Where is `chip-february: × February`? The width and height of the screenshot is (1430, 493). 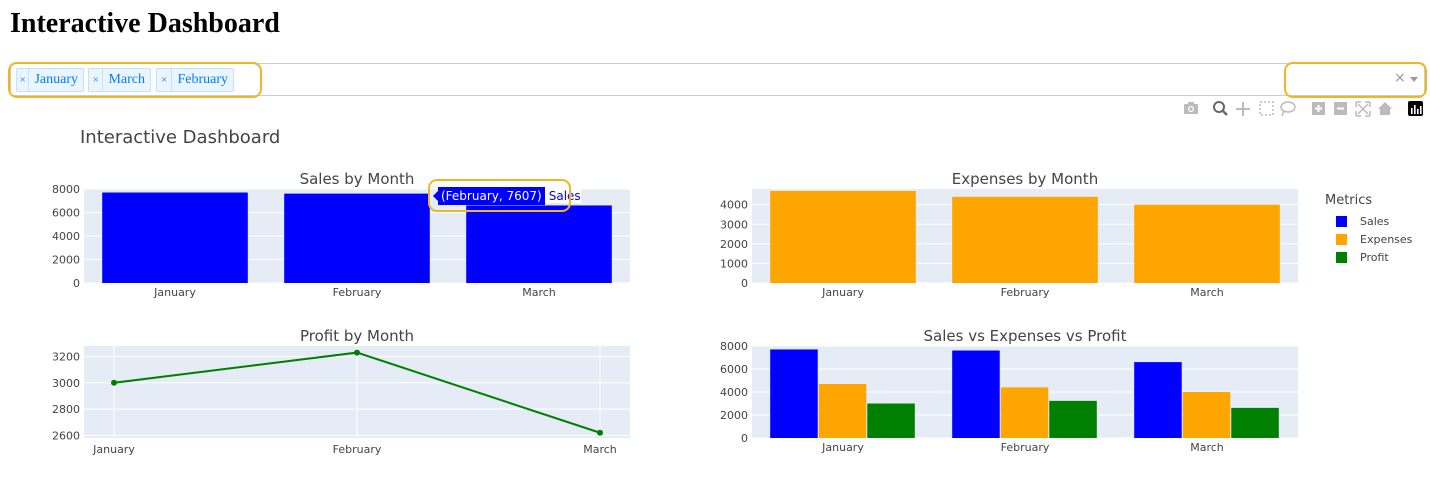 chip-february: × February is located at coordinates (195, 80).